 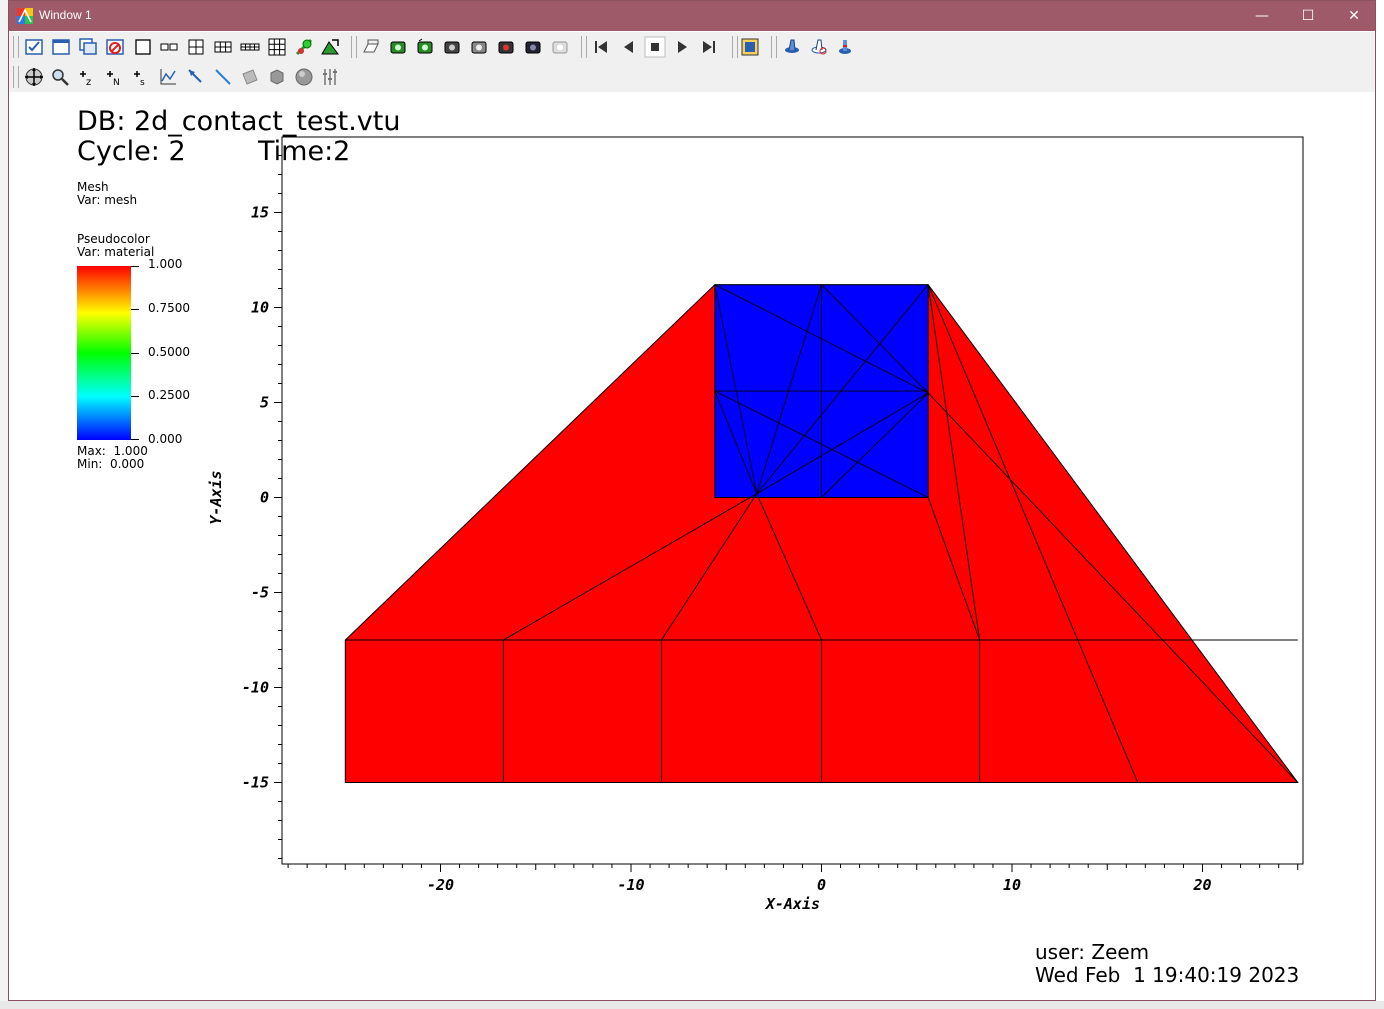 I want to click on legend-max-label: Max: 1.000, so click(x=112, y=451).